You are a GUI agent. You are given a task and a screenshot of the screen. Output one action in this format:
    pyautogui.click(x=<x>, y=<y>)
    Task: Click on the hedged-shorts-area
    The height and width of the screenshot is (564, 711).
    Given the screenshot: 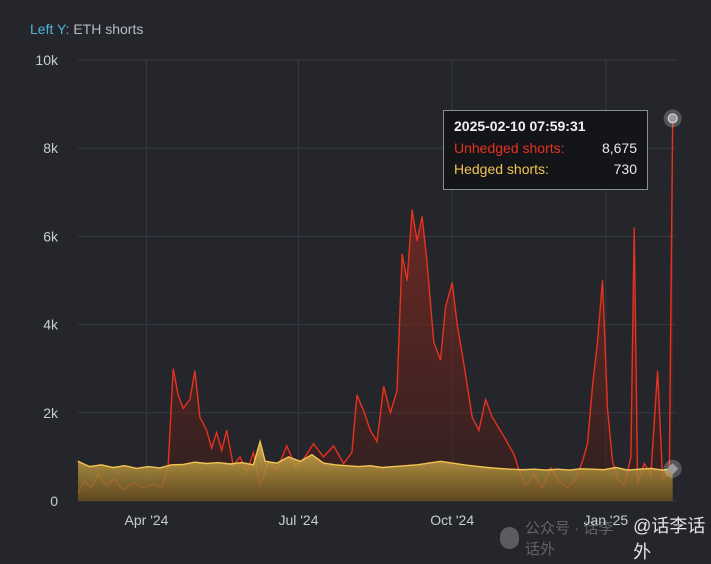 What is the action you would take?
    pyautogui.click(x=375, y=471)
    